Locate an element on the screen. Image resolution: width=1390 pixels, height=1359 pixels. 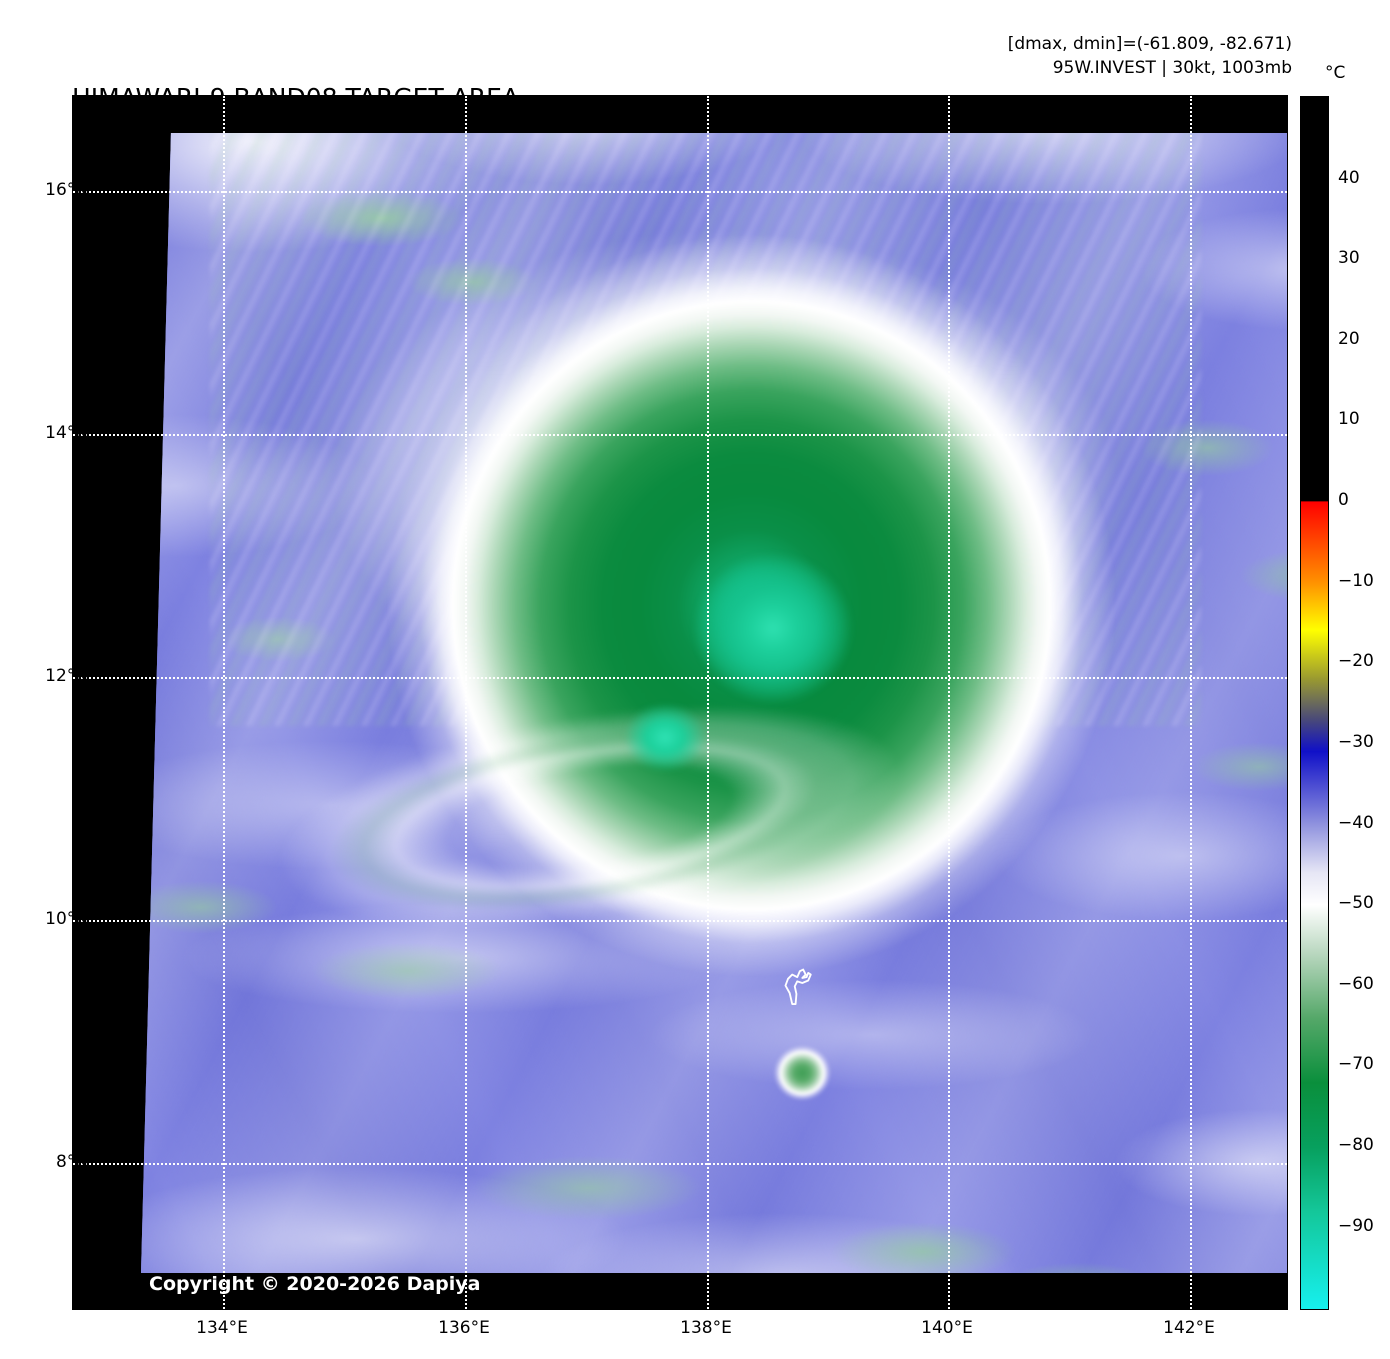
colorbar-tick-m20: −20 is located at coordinates (1356, 661).